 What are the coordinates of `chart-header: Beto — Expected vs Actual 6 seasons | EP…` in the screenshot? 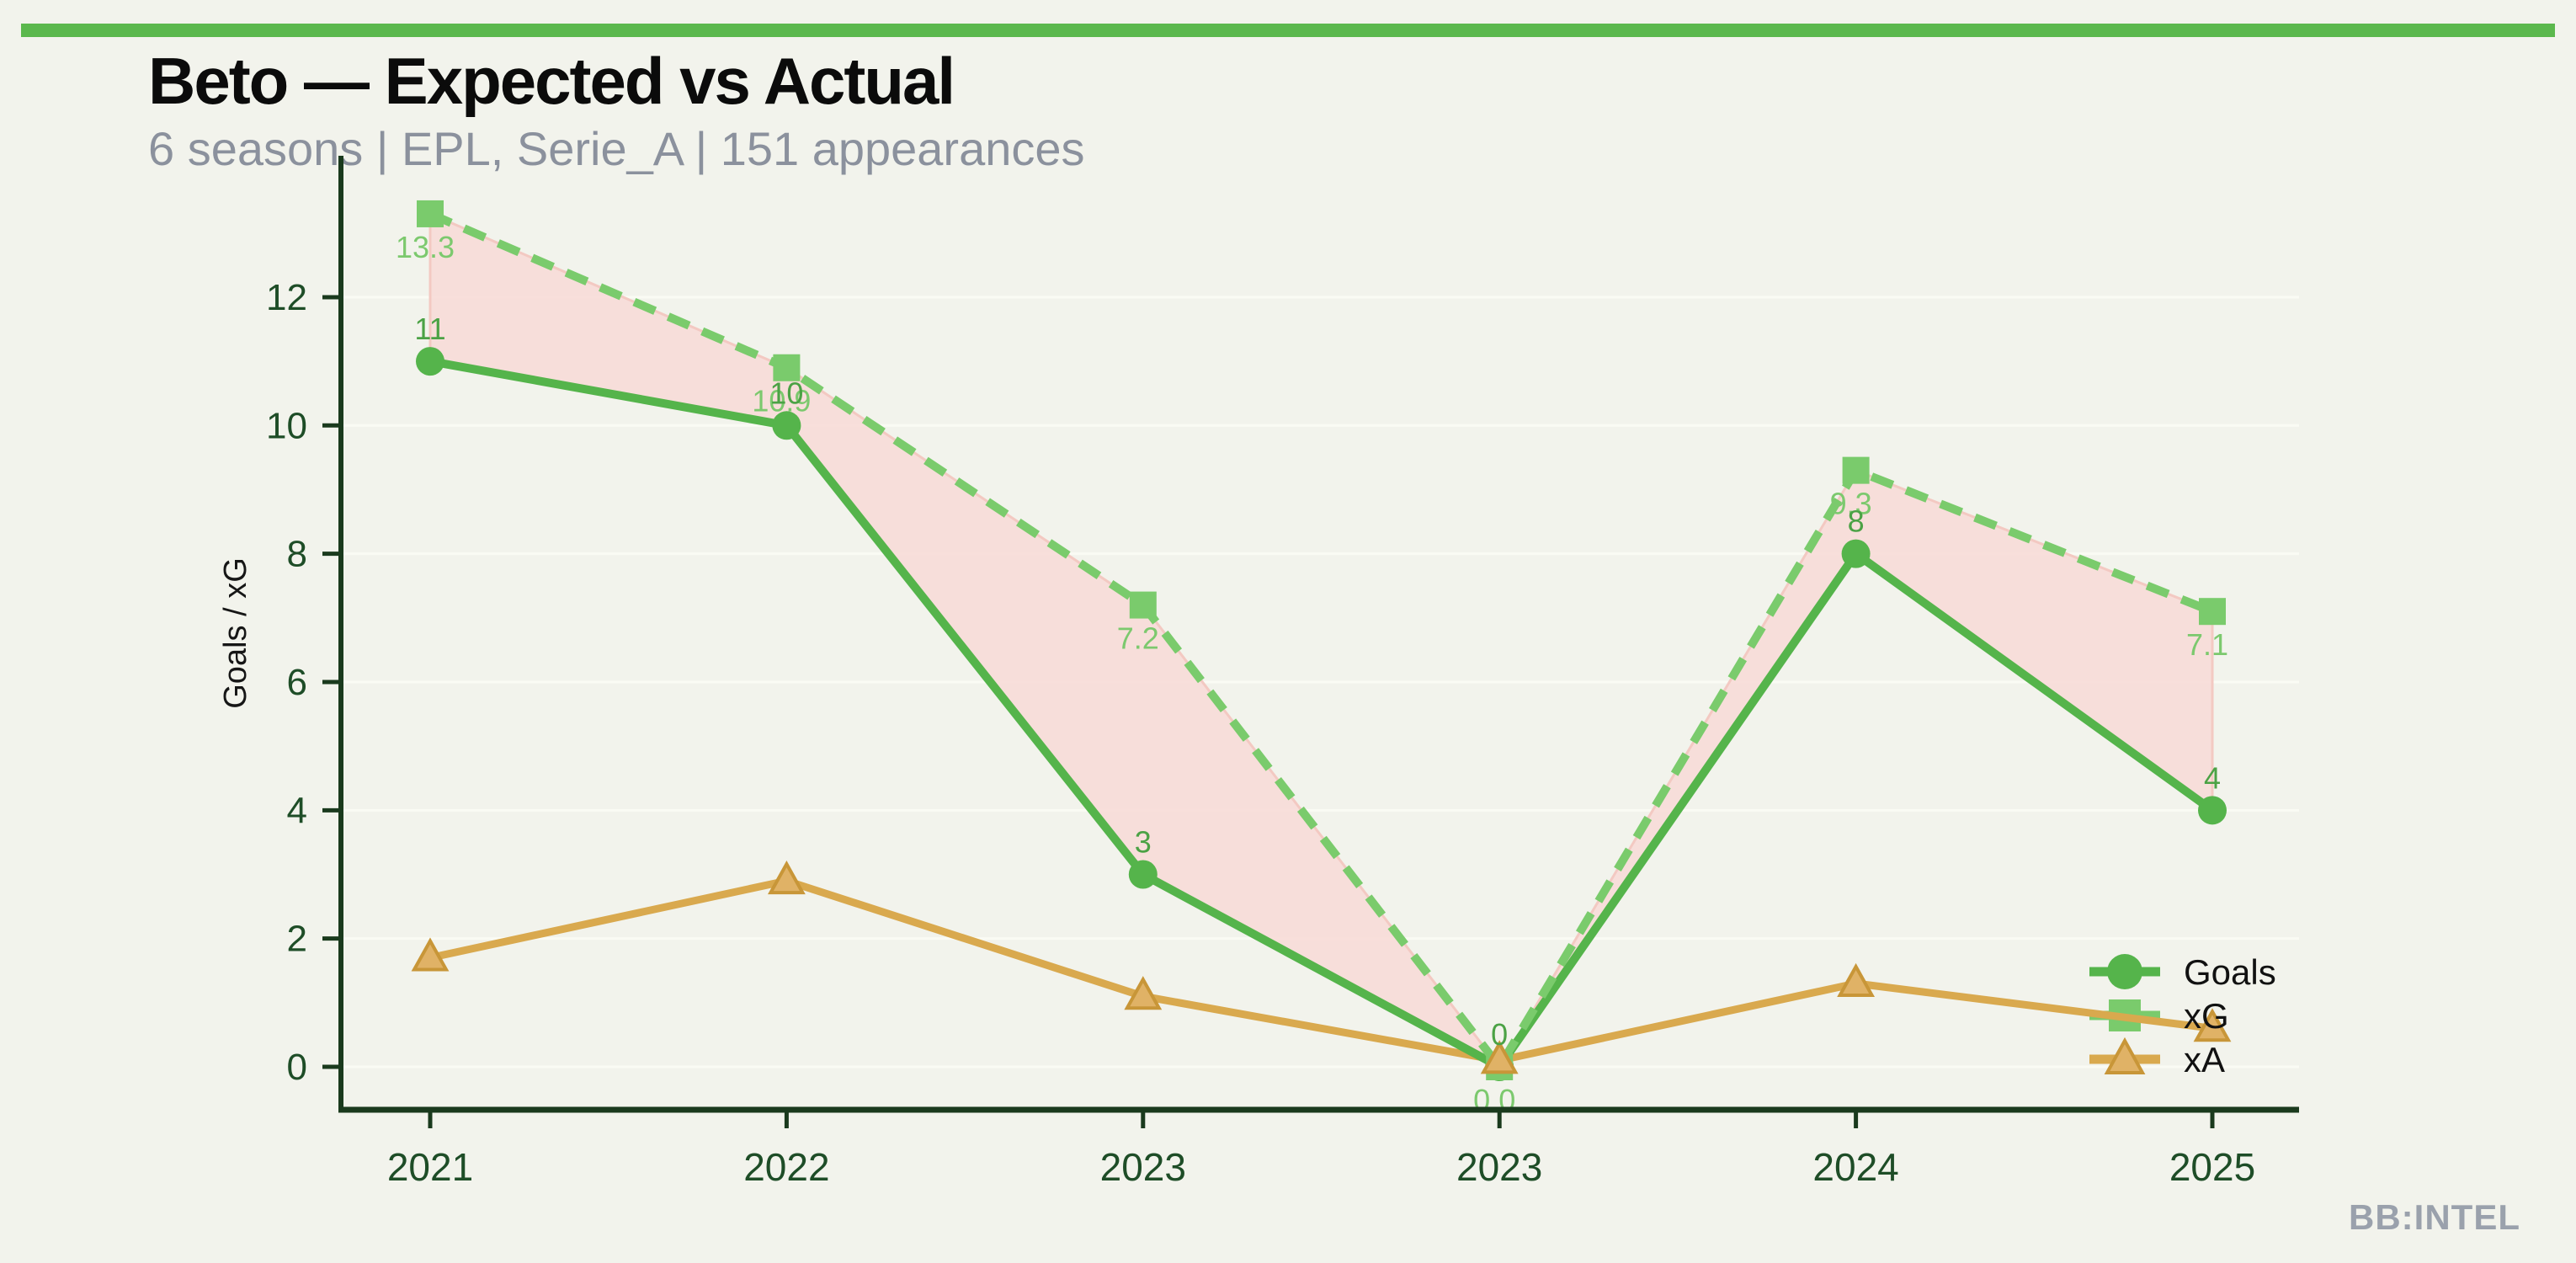 It's located at (617, 110).